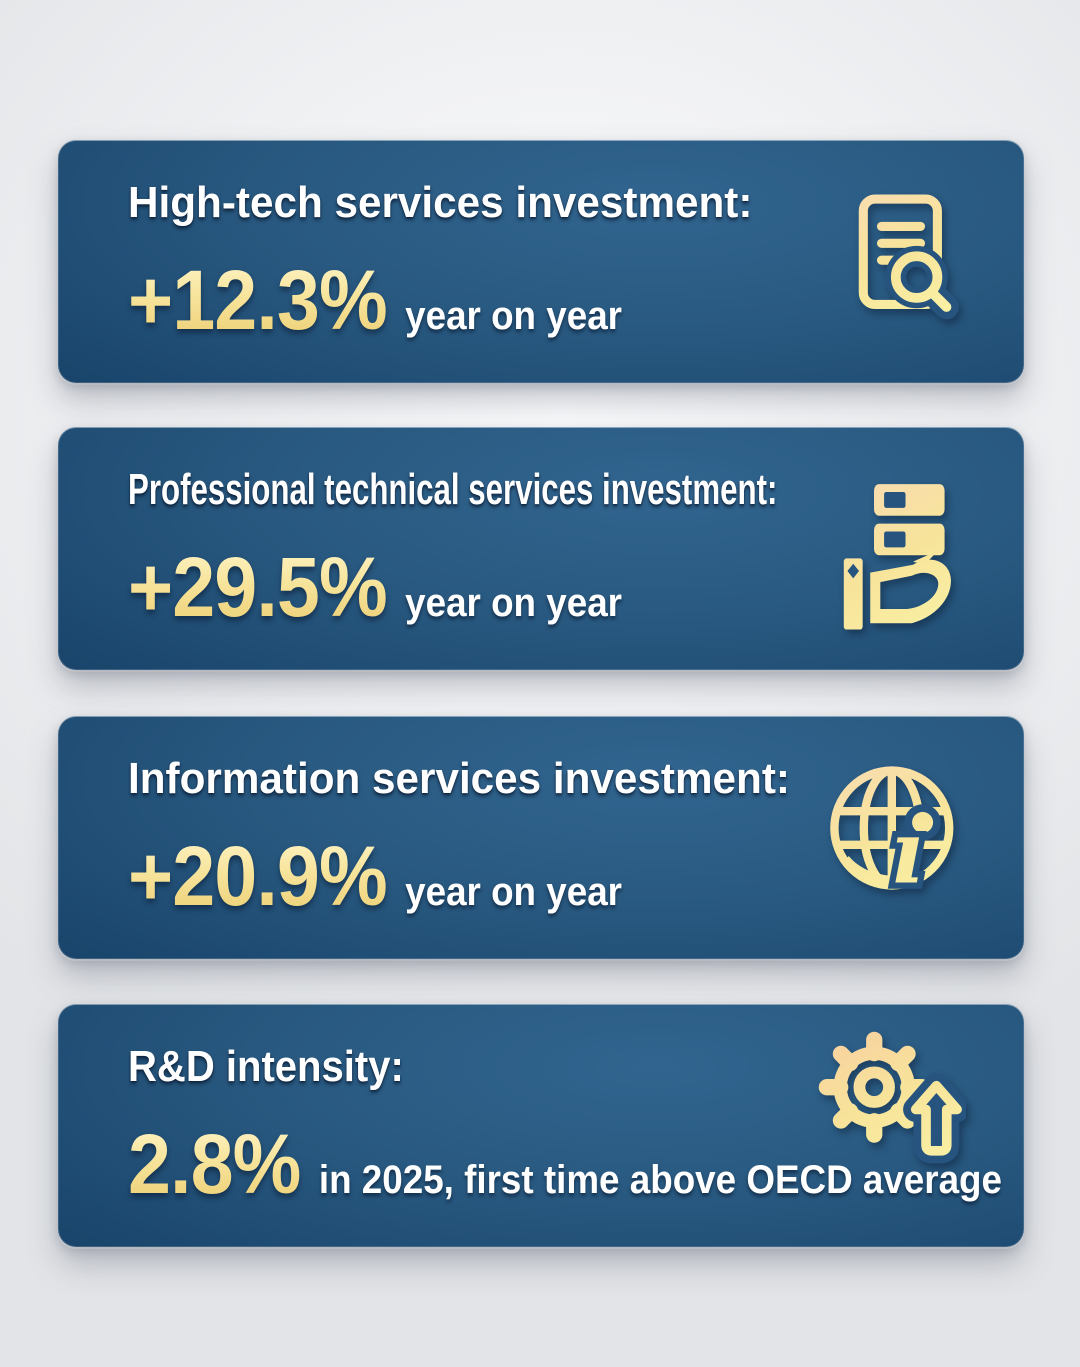 The height and width of the screenshot is (1367, 1080). I want to click on hand-holding-servers-icon, so click(903, 560).